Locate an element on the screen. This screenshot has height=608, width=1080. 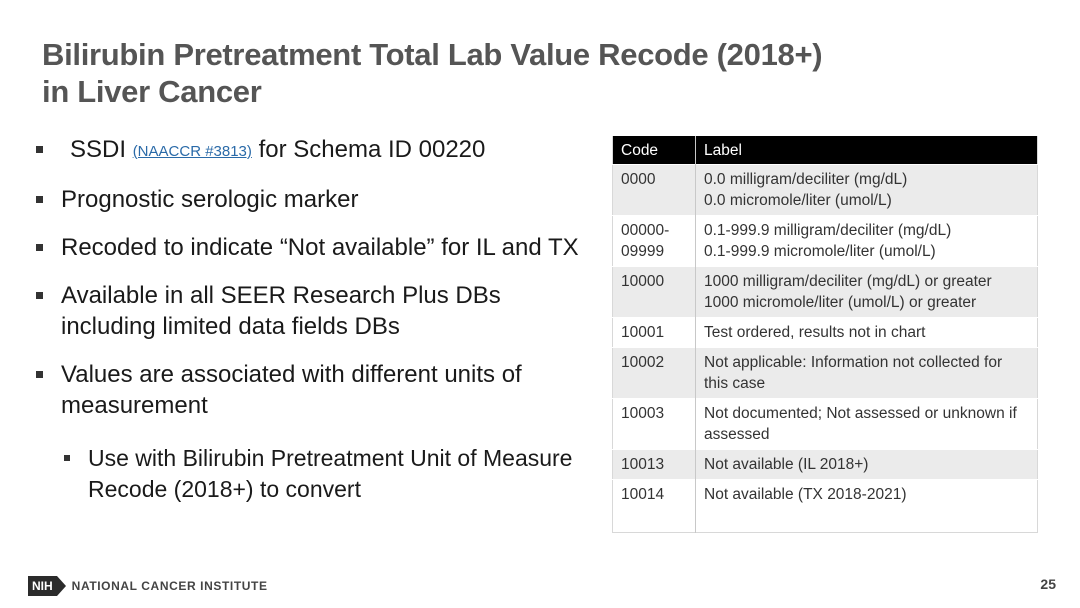
table-header-row: Code Label is located at coordinates (825, 150).